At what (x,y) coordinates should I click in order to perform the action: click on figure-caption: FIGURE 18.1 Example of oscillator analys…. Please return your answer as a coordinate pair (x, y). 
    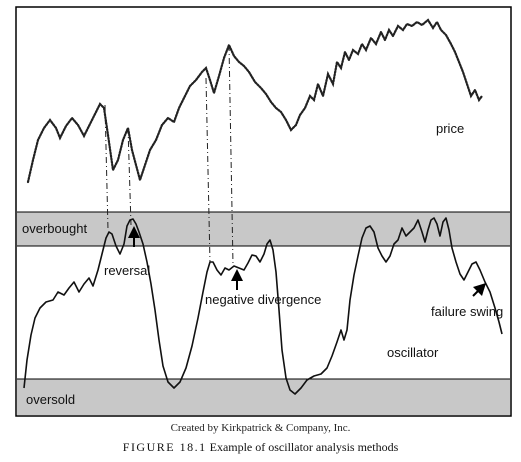
    Looking at the image, I should click on (260, 447).